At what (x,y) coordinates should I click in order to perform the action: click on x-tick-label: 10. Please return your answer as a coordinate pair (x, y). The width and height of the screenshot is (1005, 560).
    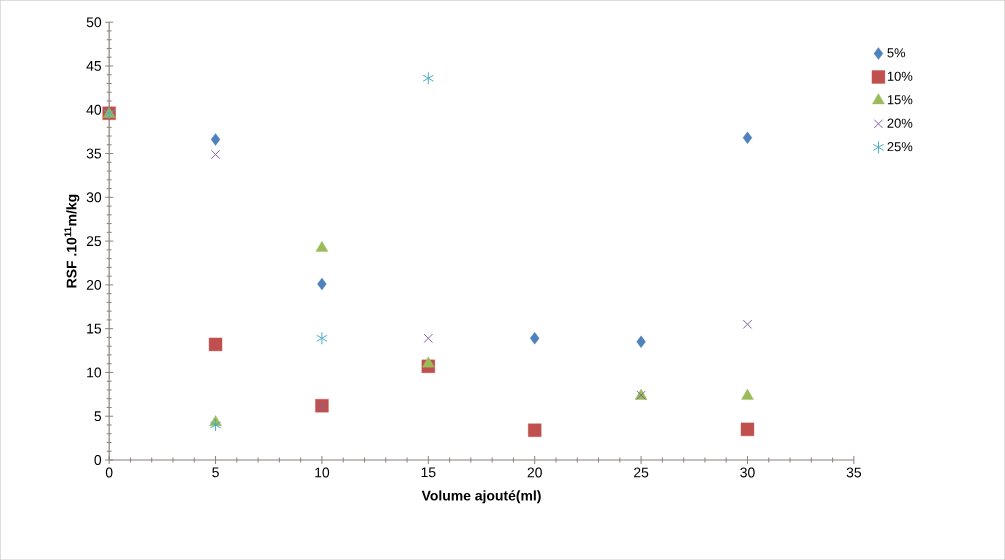
    Looking at the image, I should click on (322, 472).